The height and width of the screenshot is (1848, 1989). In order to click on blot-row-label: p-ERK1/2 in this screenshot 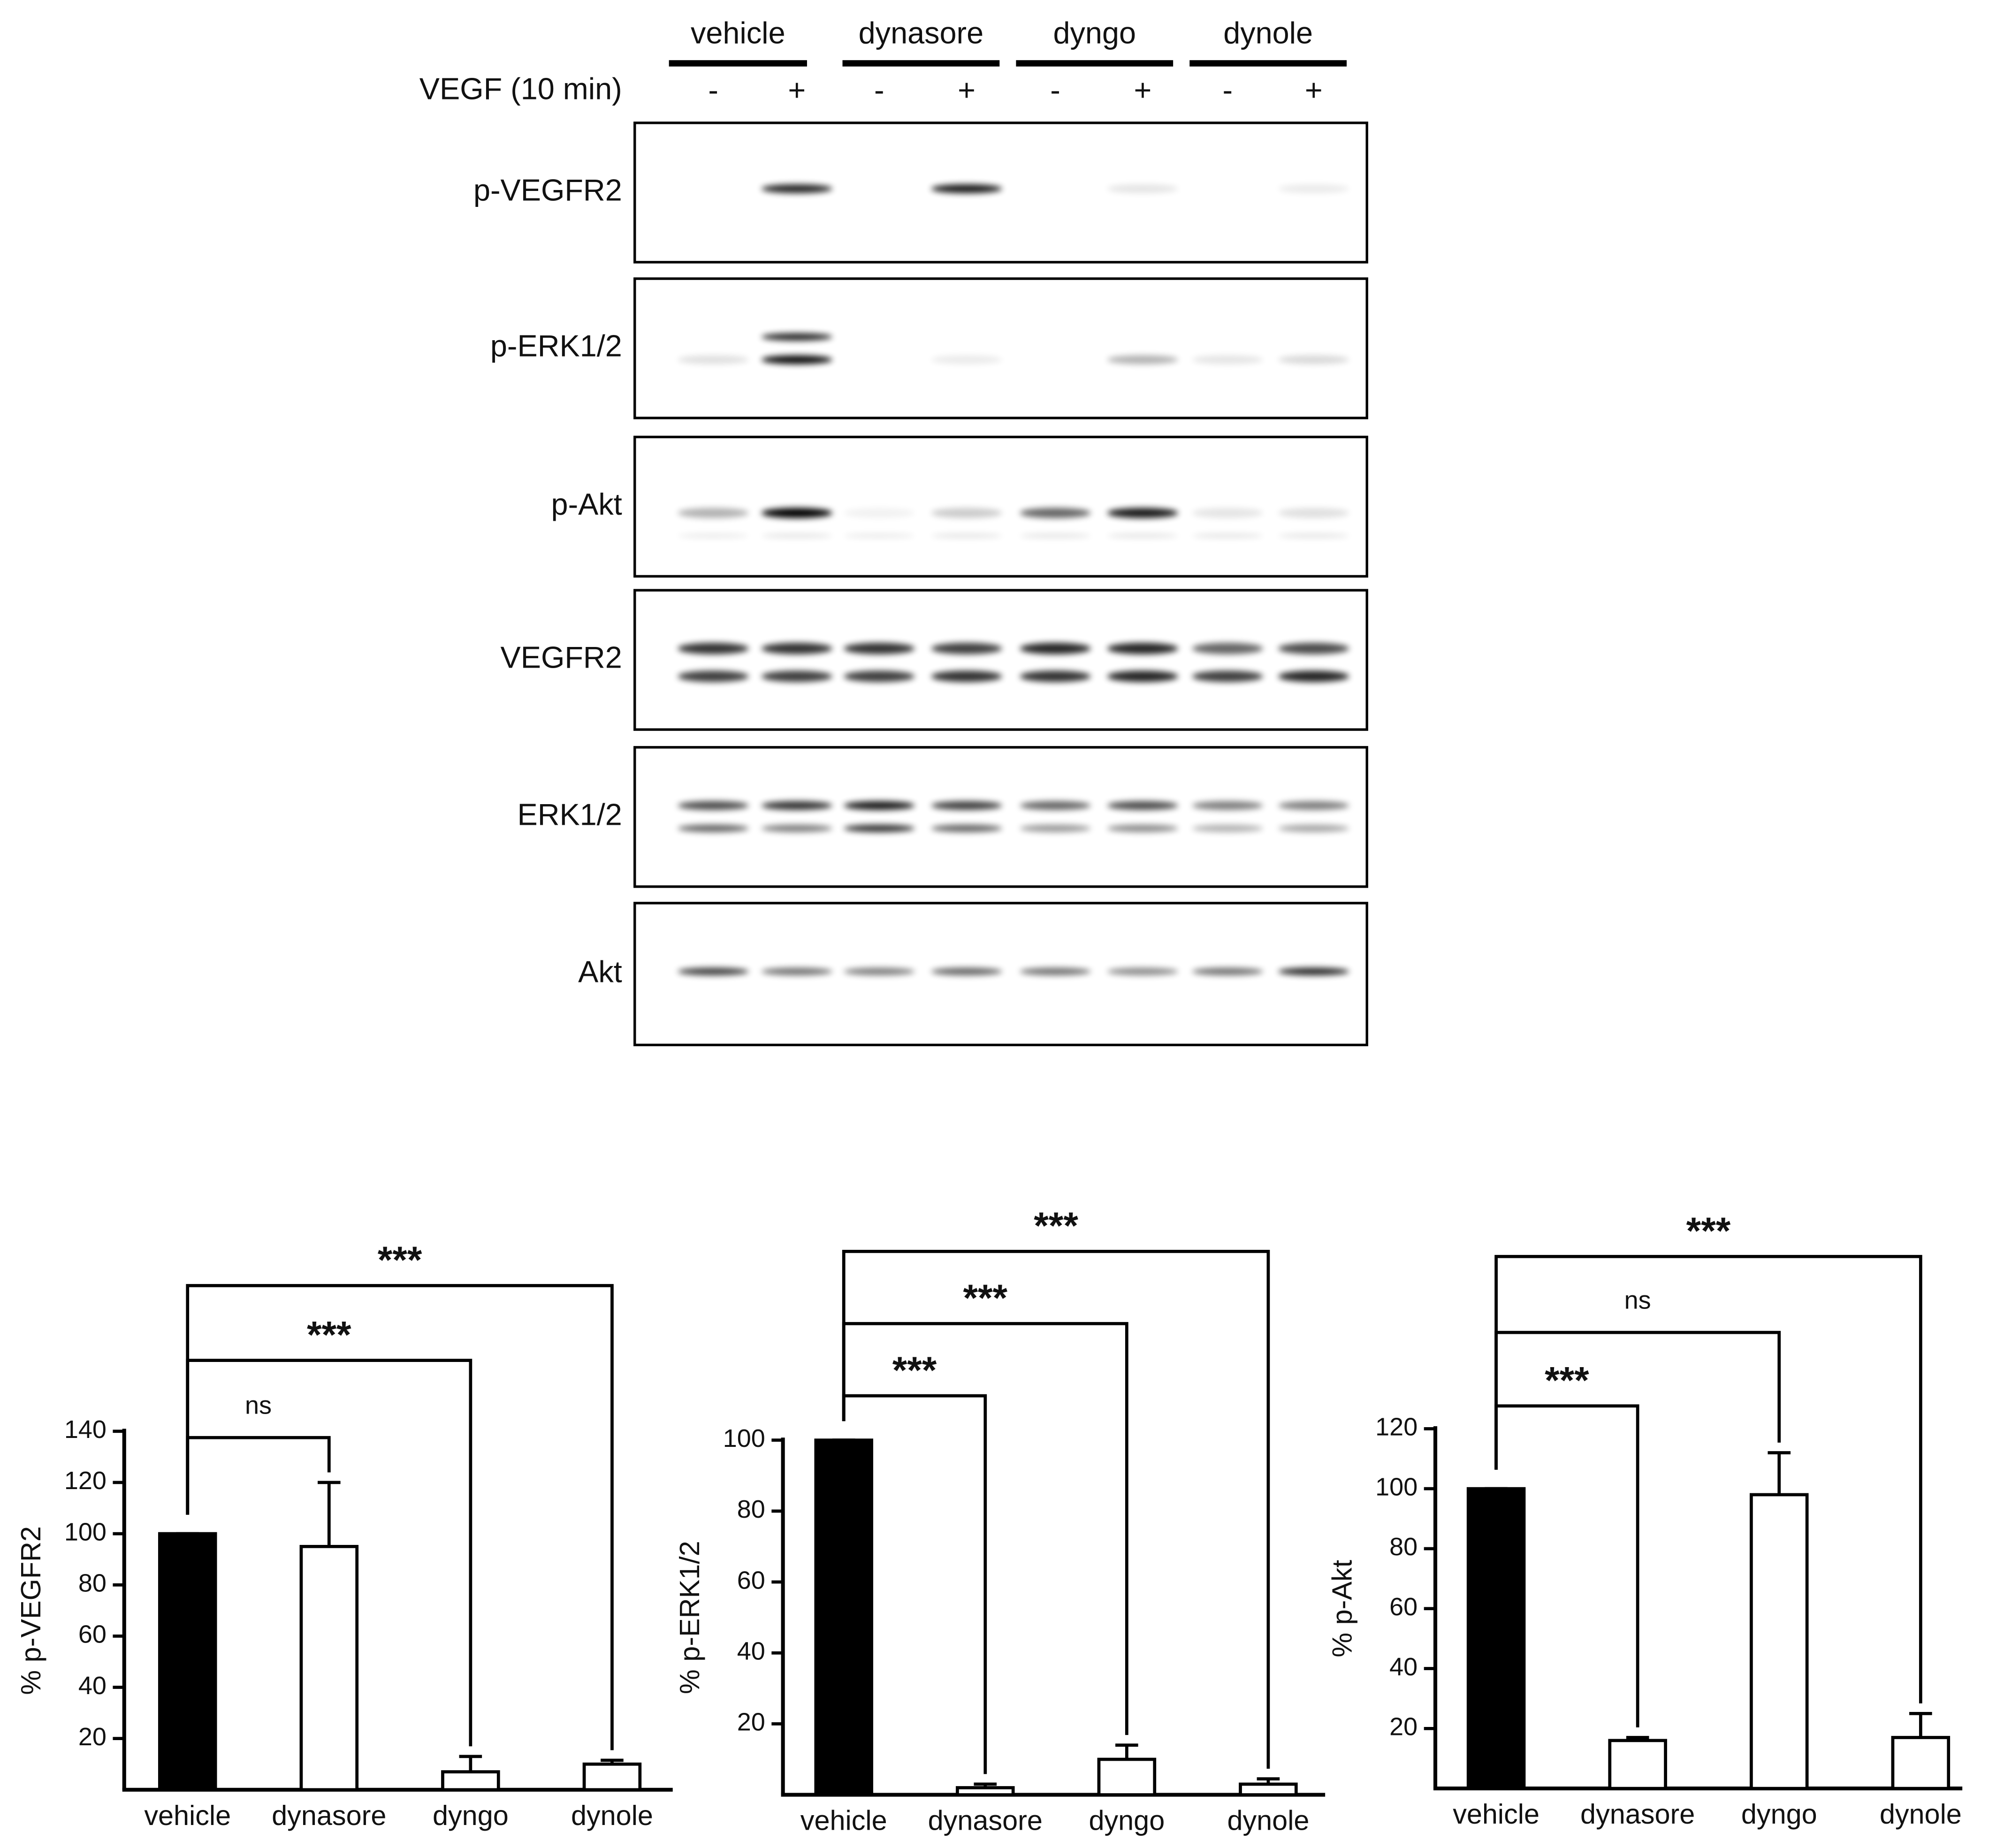, I will do `click(556, 346)`.